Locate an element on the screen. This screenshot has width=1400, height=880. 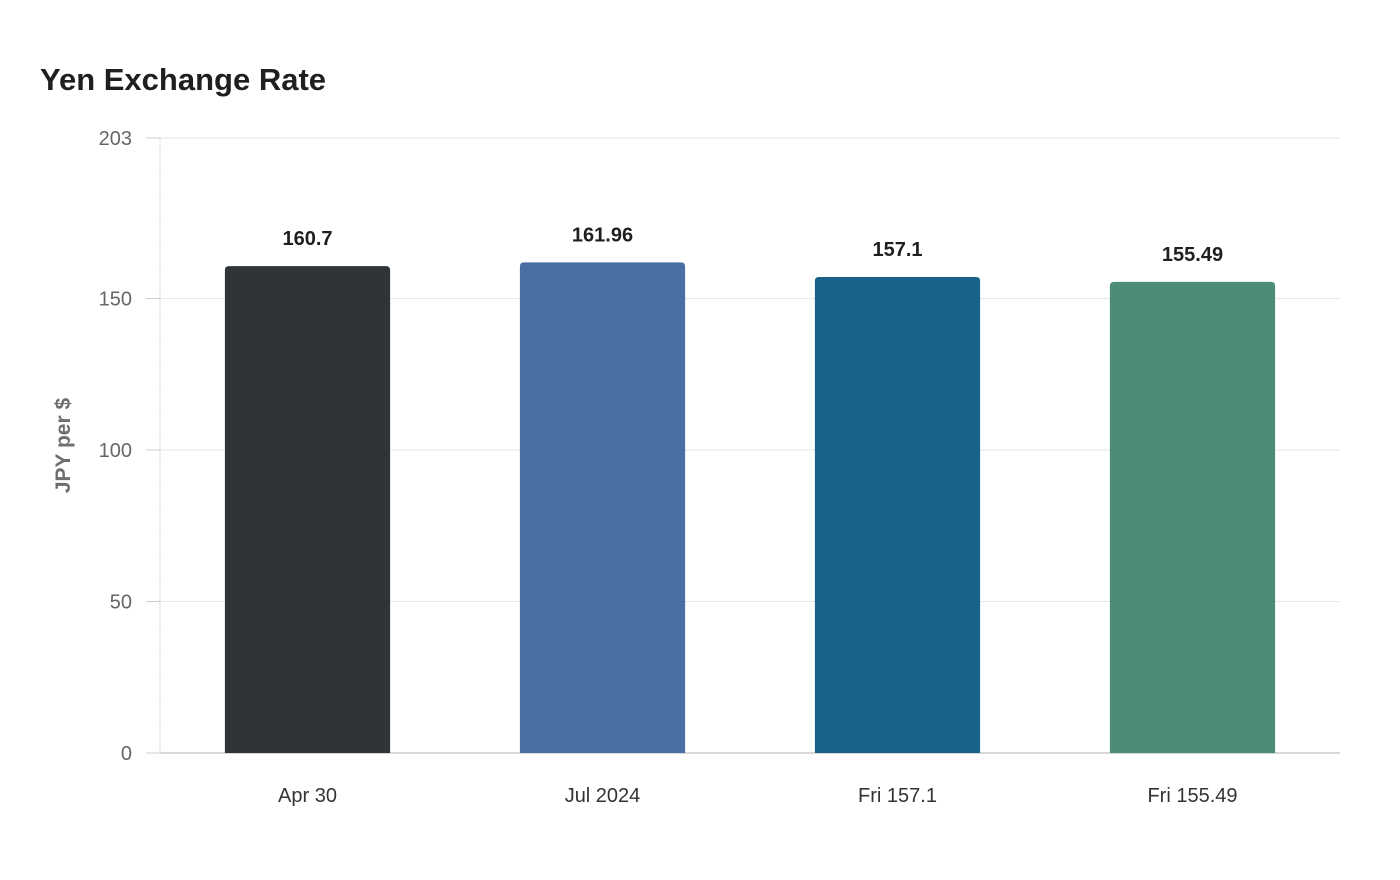
chart-title: Yen Exchange Rate is located at coordinates (183, 79).